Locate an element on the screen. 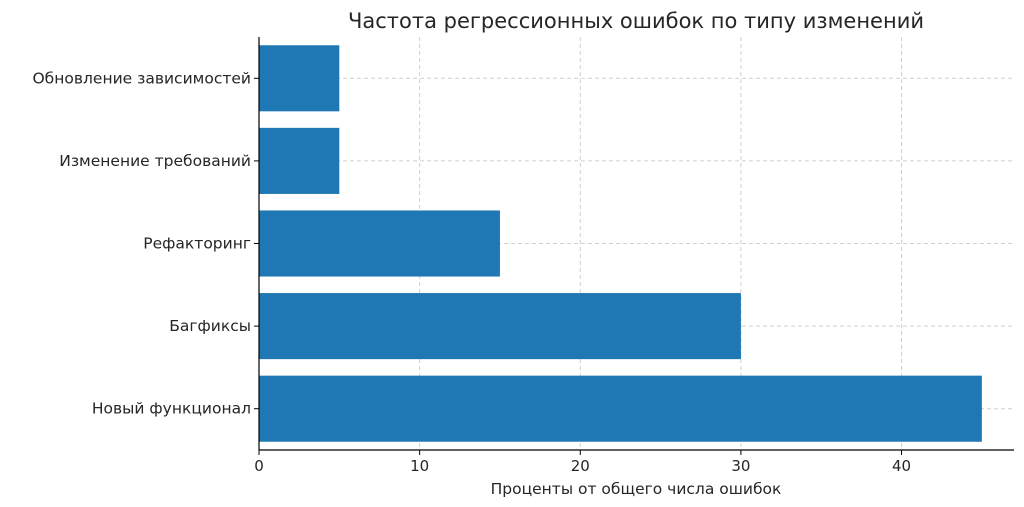 Image resolution: width=1024 pixels, height=507 pixels. category-label: Изменение требований is located at coordinates (155, 161).